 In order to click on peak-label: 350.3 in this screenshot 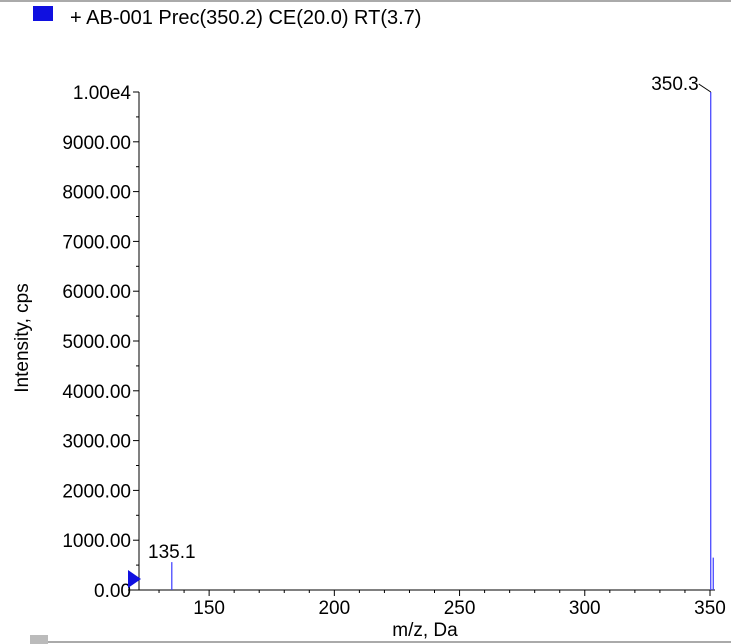, I will do `click(675, 84)`.